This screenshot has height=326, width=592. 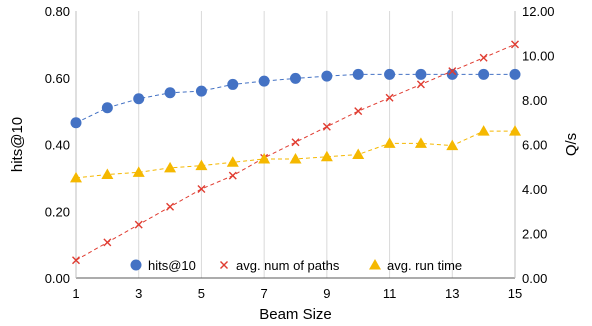 I want to click on legend: hits@10 avg. num of paths avg. run time, so click(x=296, y=265).